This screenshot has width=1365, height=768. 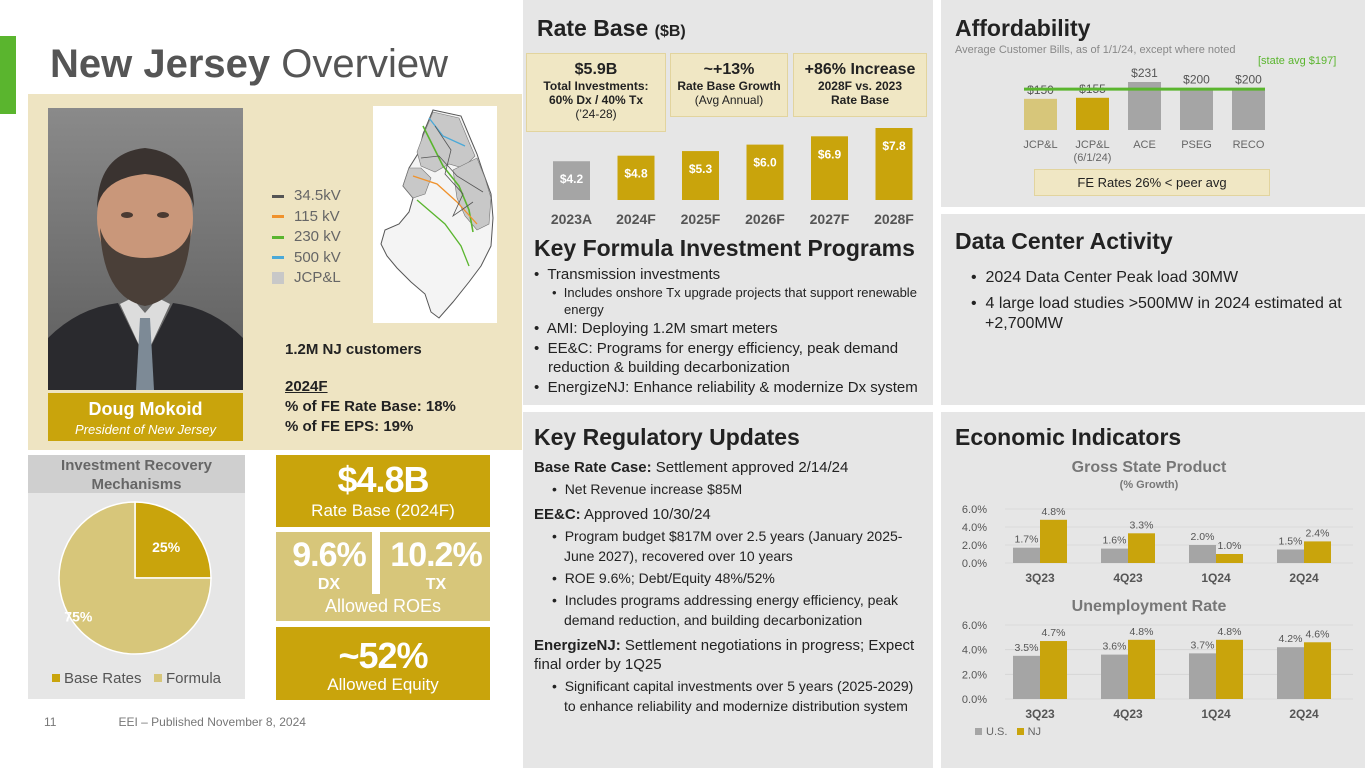 What do you see at coordinates (1027, 540) in the screenshot?
I see `econ-bar-label: 1.7%` at bounding box center [1027, 540].